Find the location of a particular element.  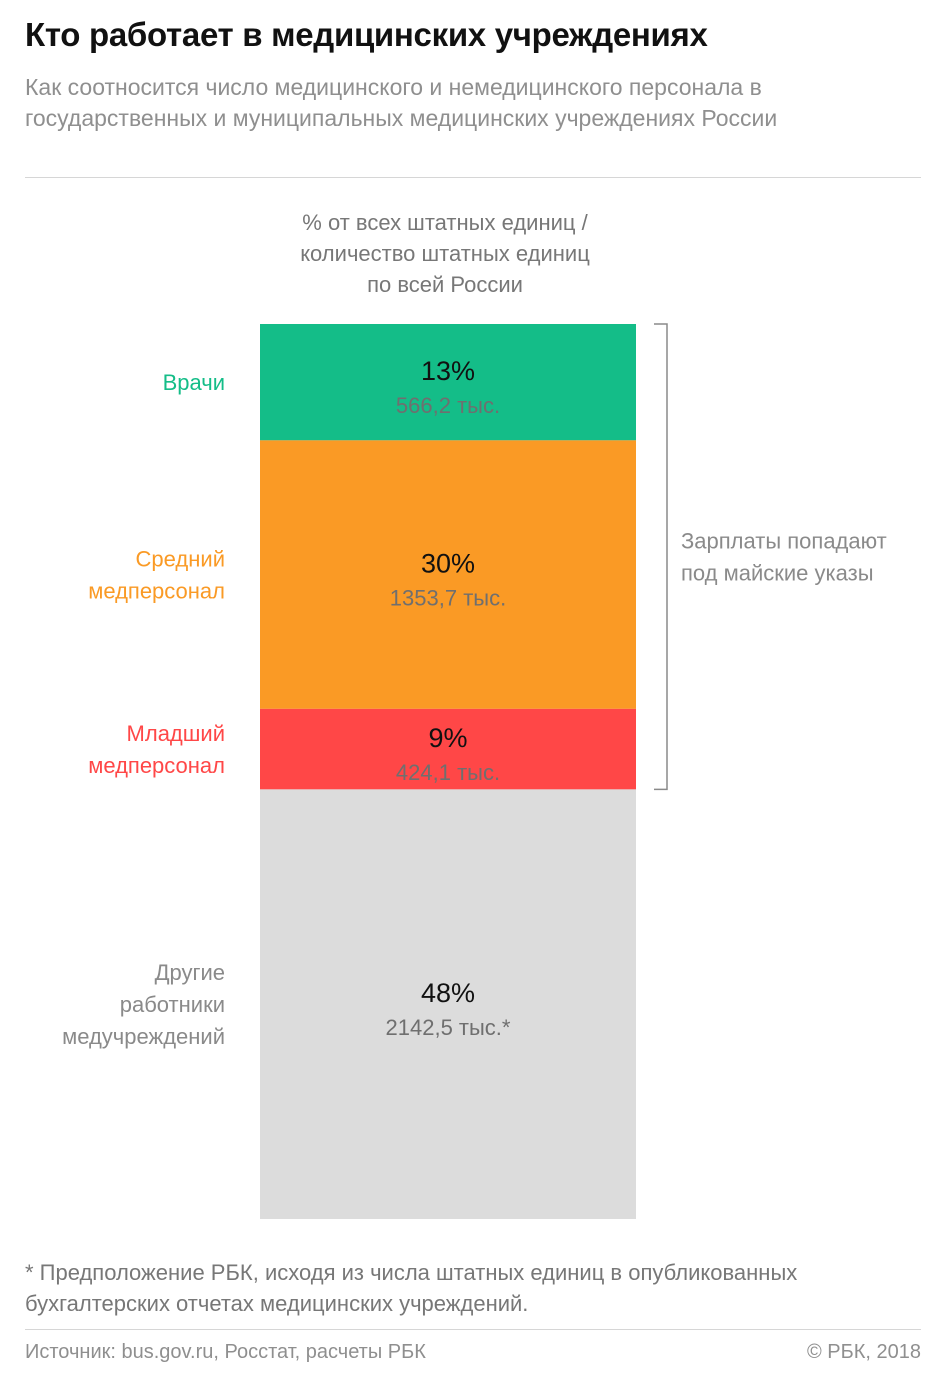

bracket is located at coordinates (661, 557).